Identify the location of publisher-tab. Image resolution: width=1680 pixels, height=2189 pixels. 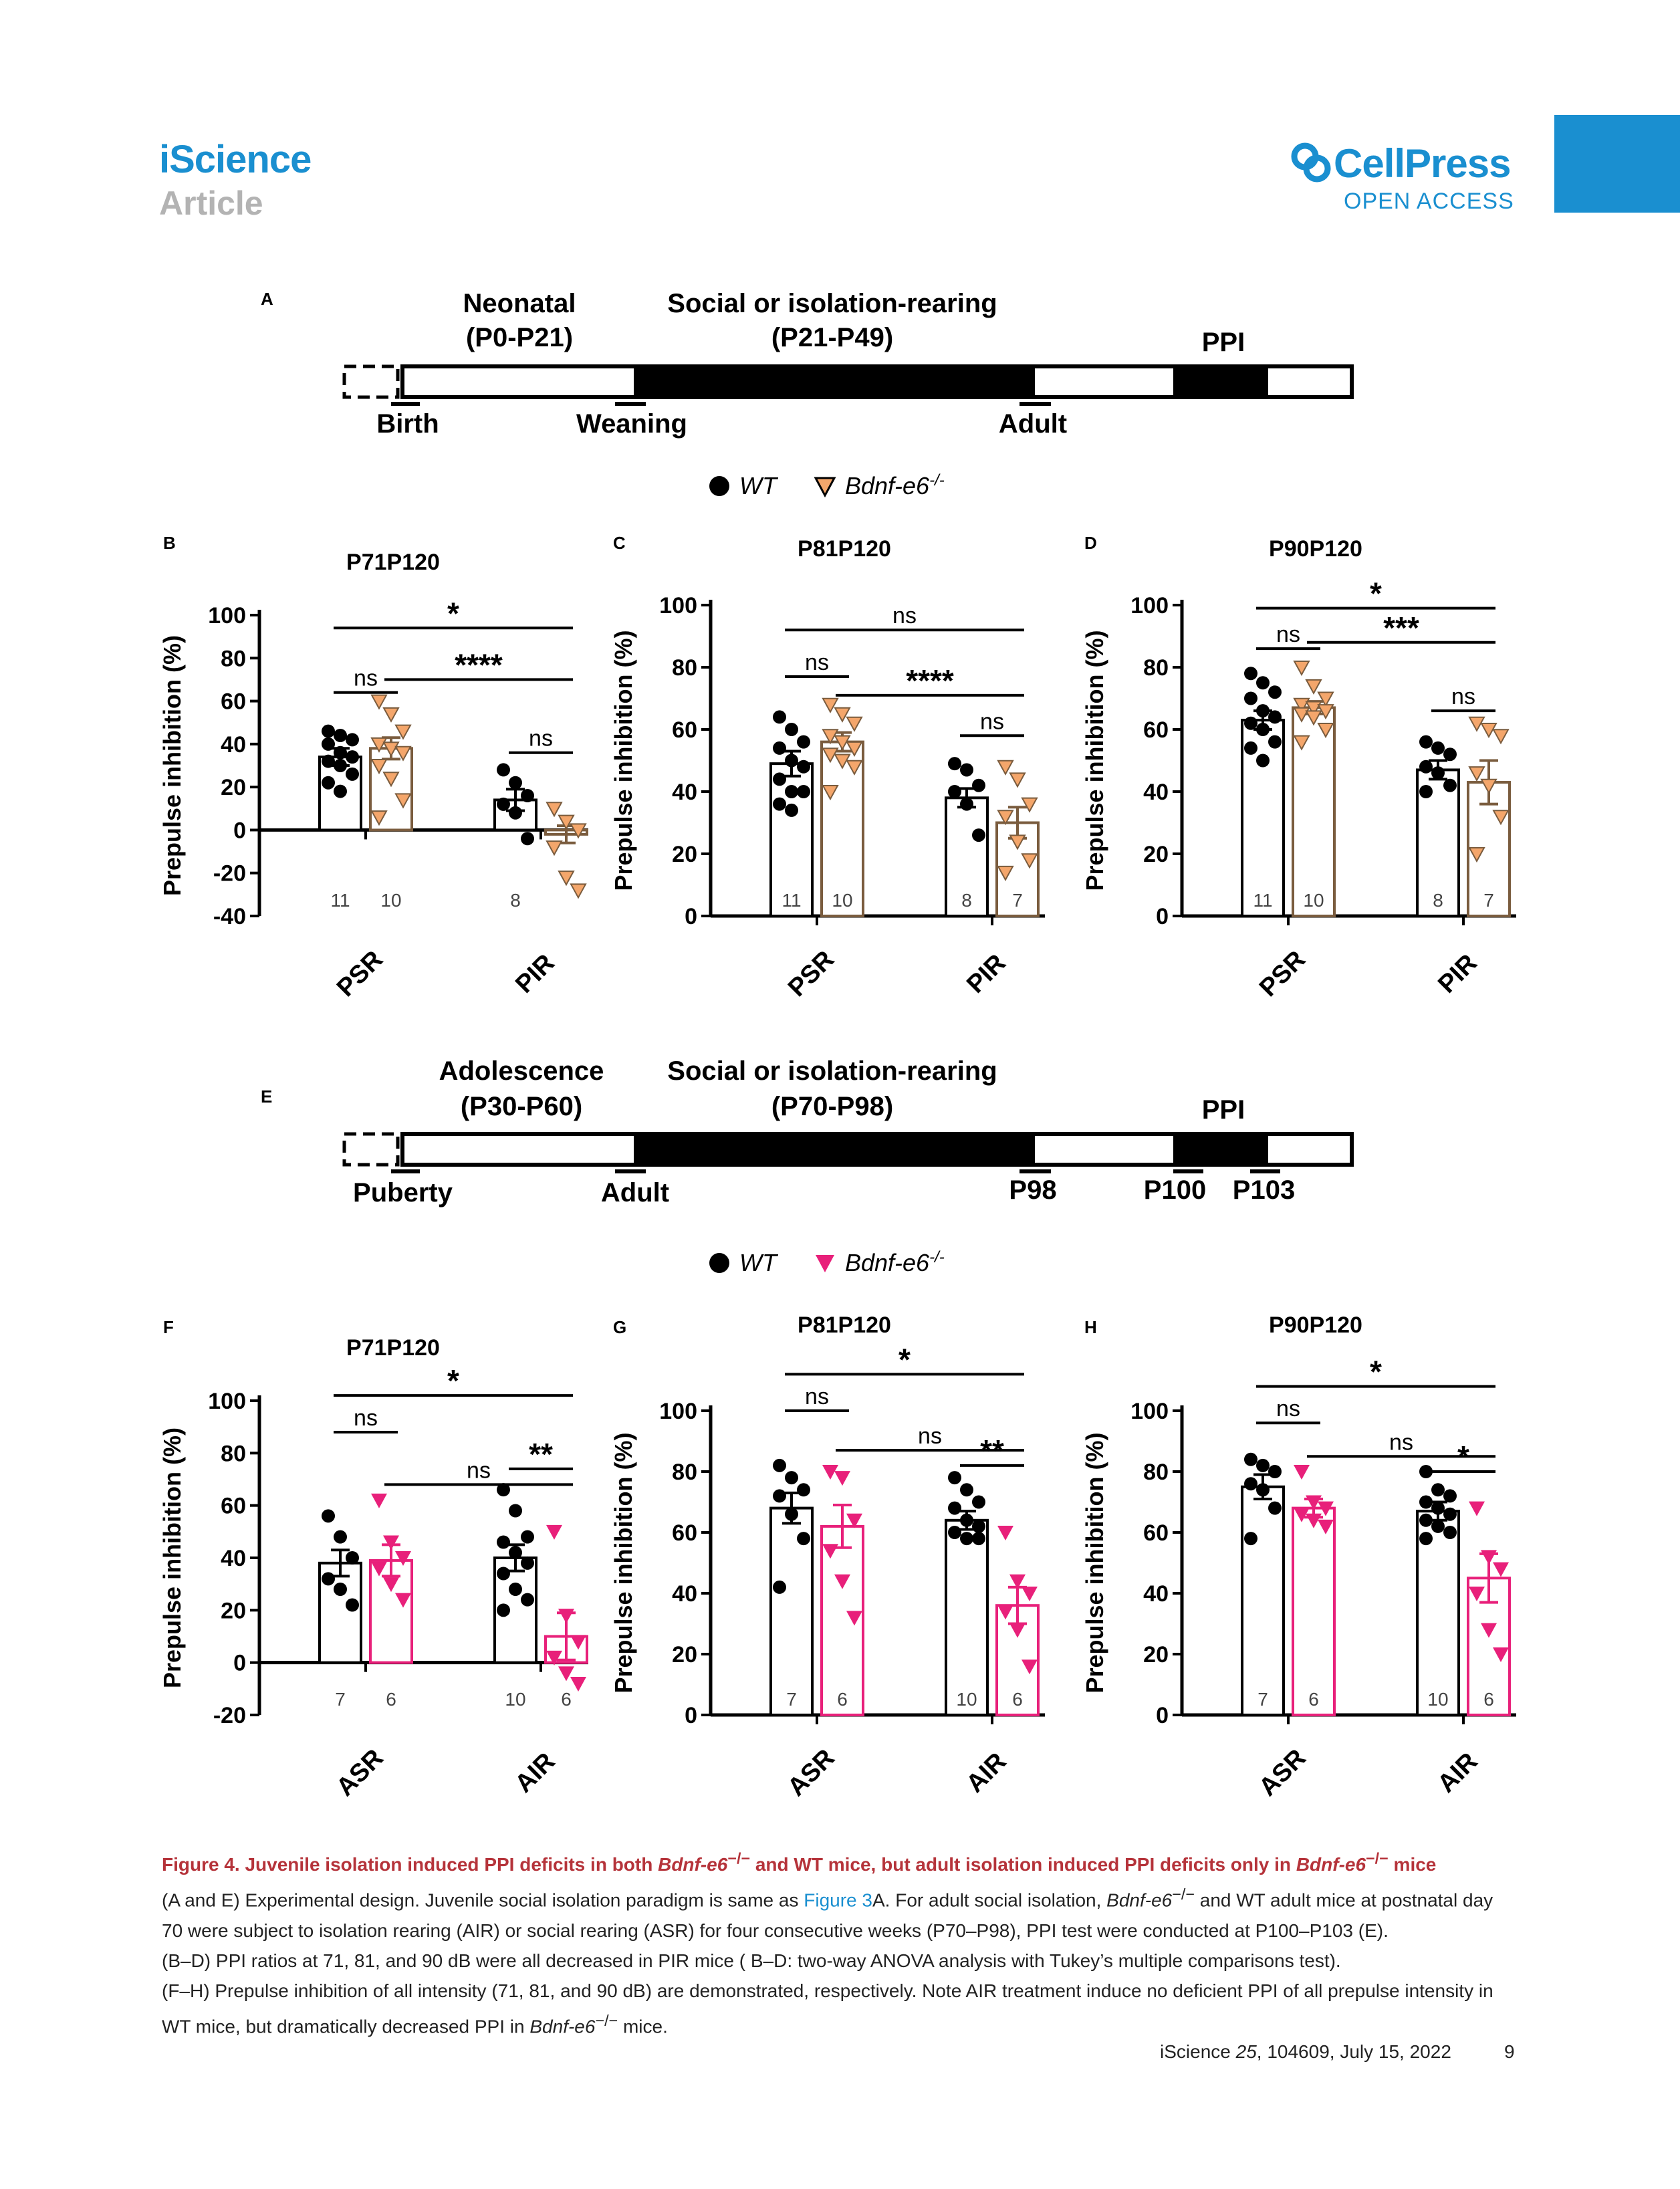
(1617, 164).